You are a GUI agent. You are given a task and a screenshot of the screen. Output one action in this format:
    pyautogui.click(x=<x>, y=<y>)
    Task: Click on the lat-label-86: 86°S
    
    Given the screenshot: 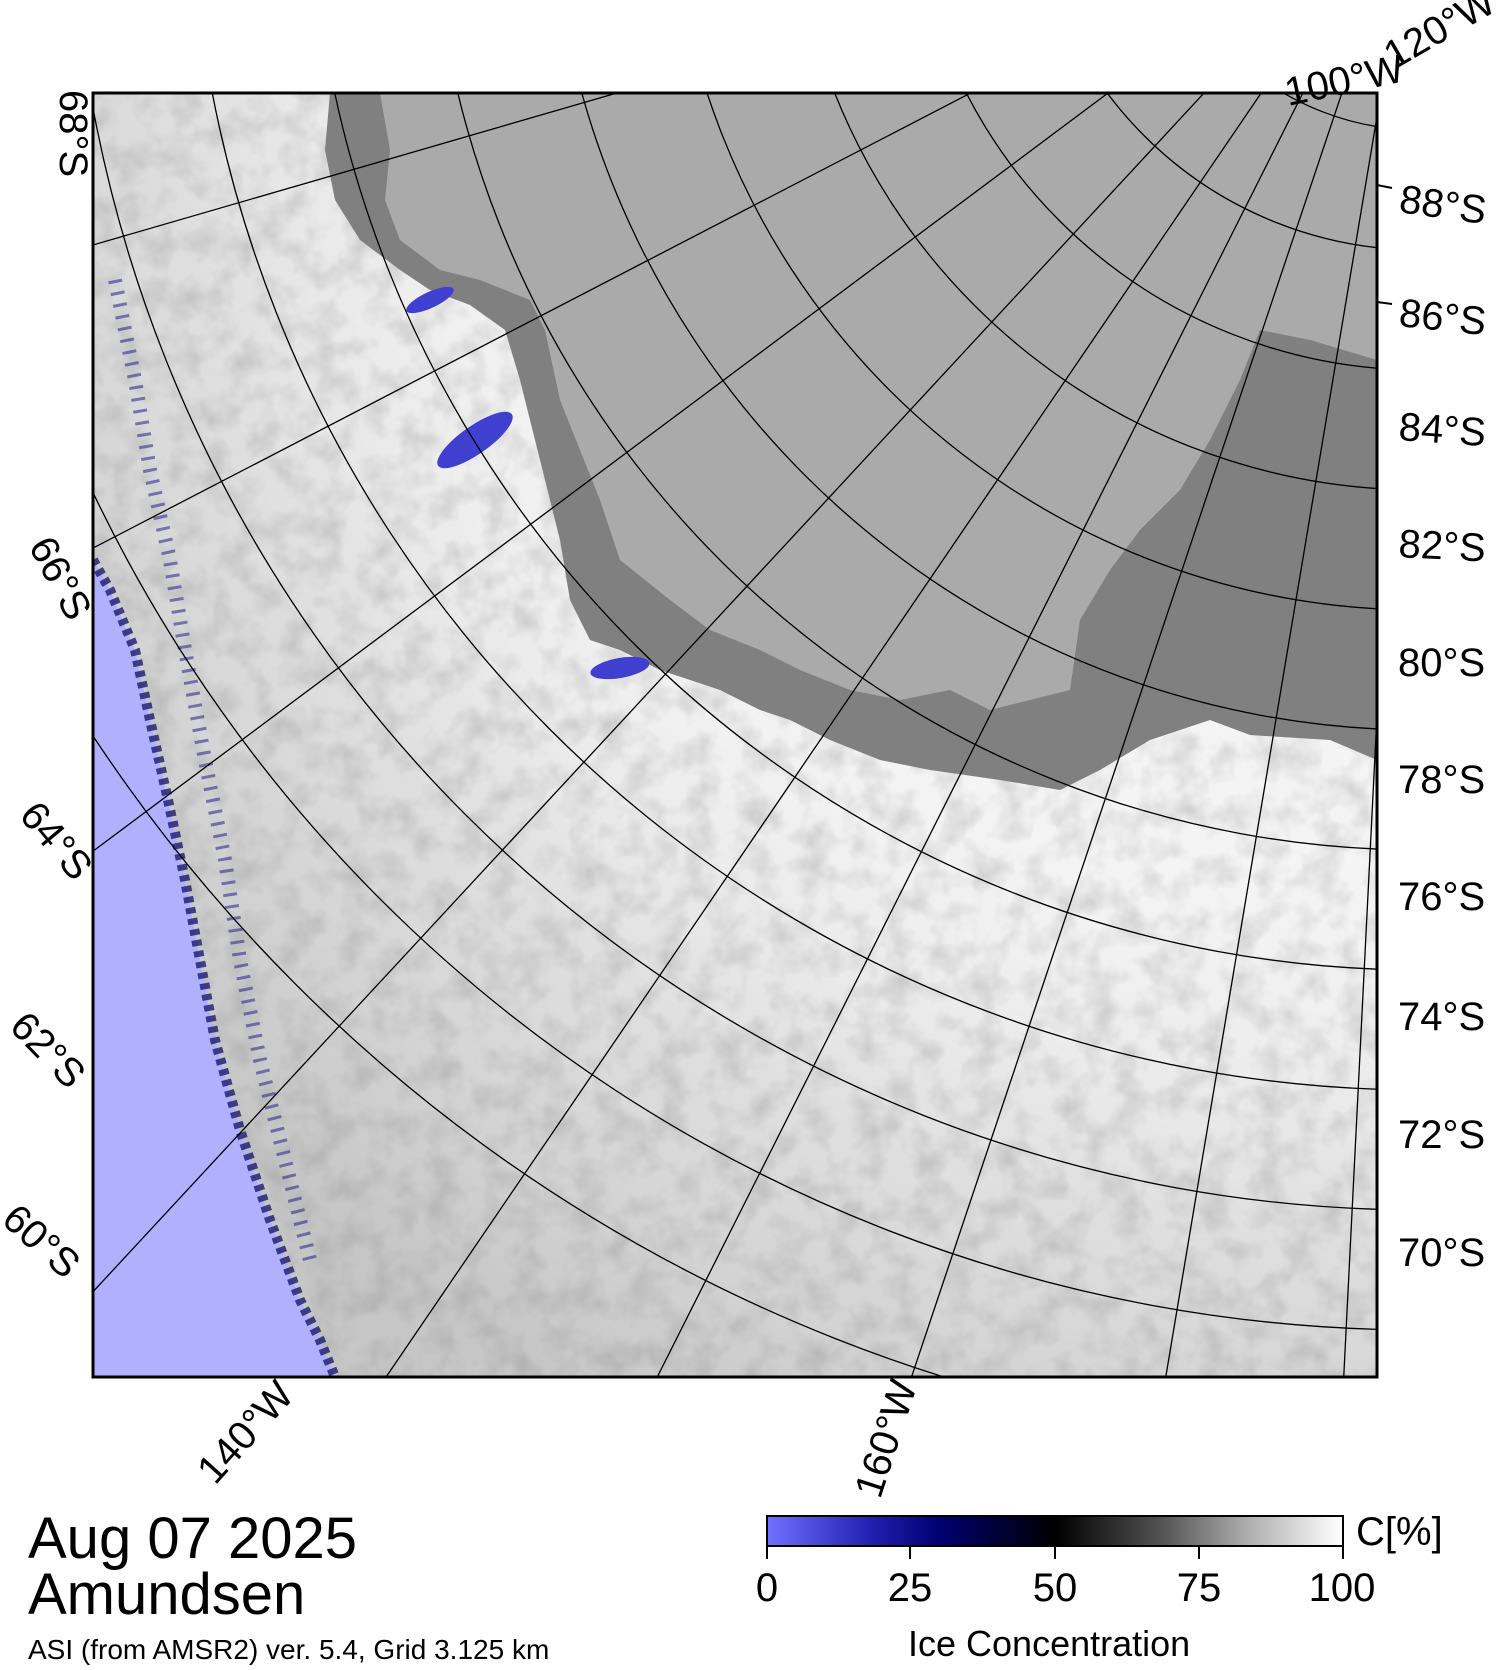 What is the action you would take?
    pyautogui.click(x=1442, y=317)
    